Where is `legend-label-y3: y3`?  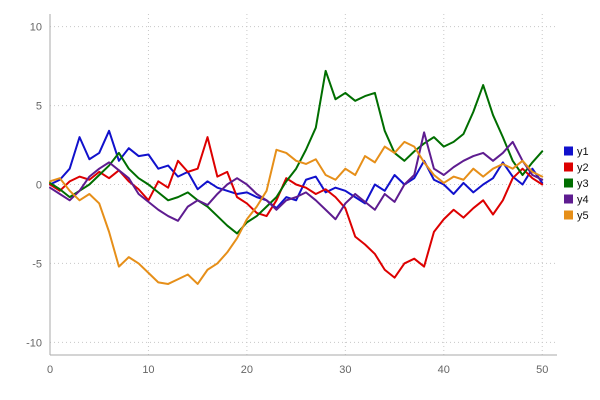
legend-label-y3: y3 is located at coordinates (583, 184).